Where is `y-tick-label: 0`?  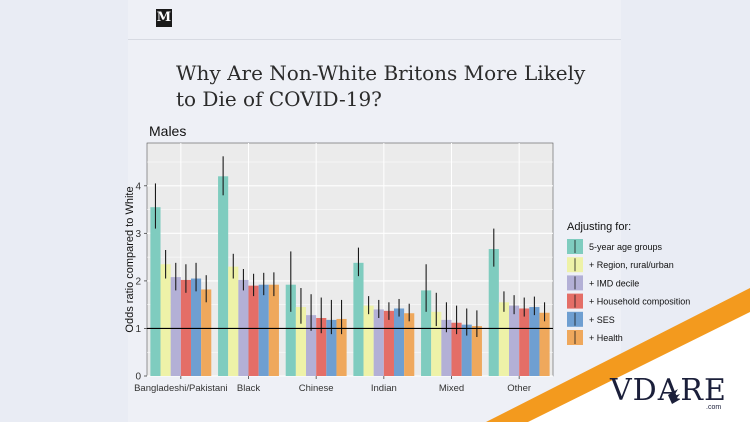
y-tick-label: 0 is located at coordinates (138, 377).